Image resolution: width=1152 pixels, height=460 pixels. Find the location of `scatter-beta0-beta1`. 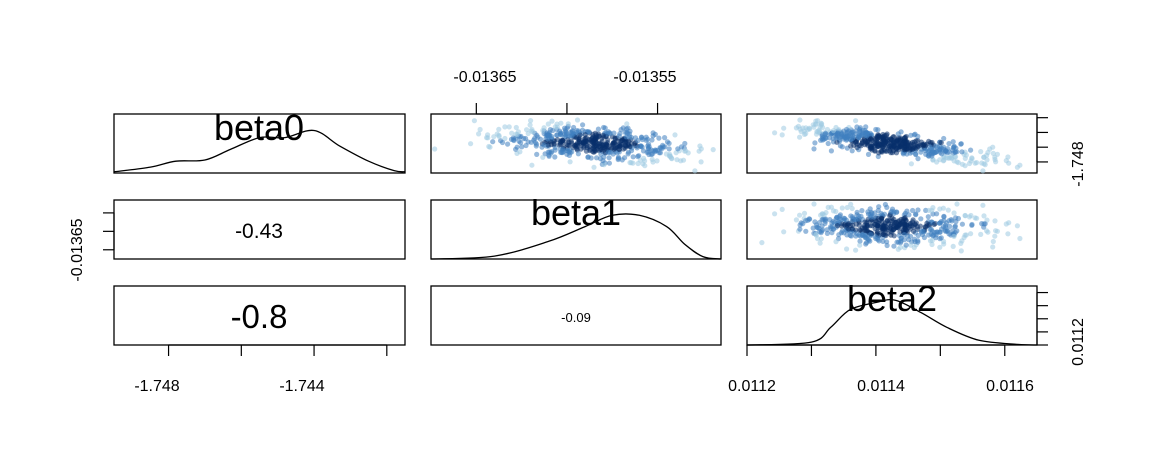

scatter-beta0-beta1 is located at coordinates (574, 145).